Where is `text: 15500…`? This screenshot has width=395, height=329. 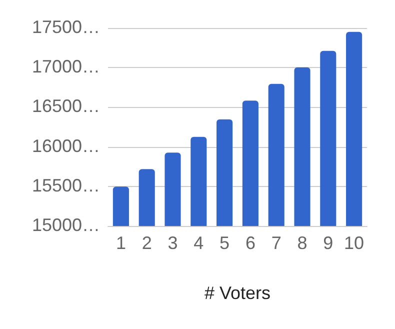
text: 15500… is located at coordinates (66, 185).